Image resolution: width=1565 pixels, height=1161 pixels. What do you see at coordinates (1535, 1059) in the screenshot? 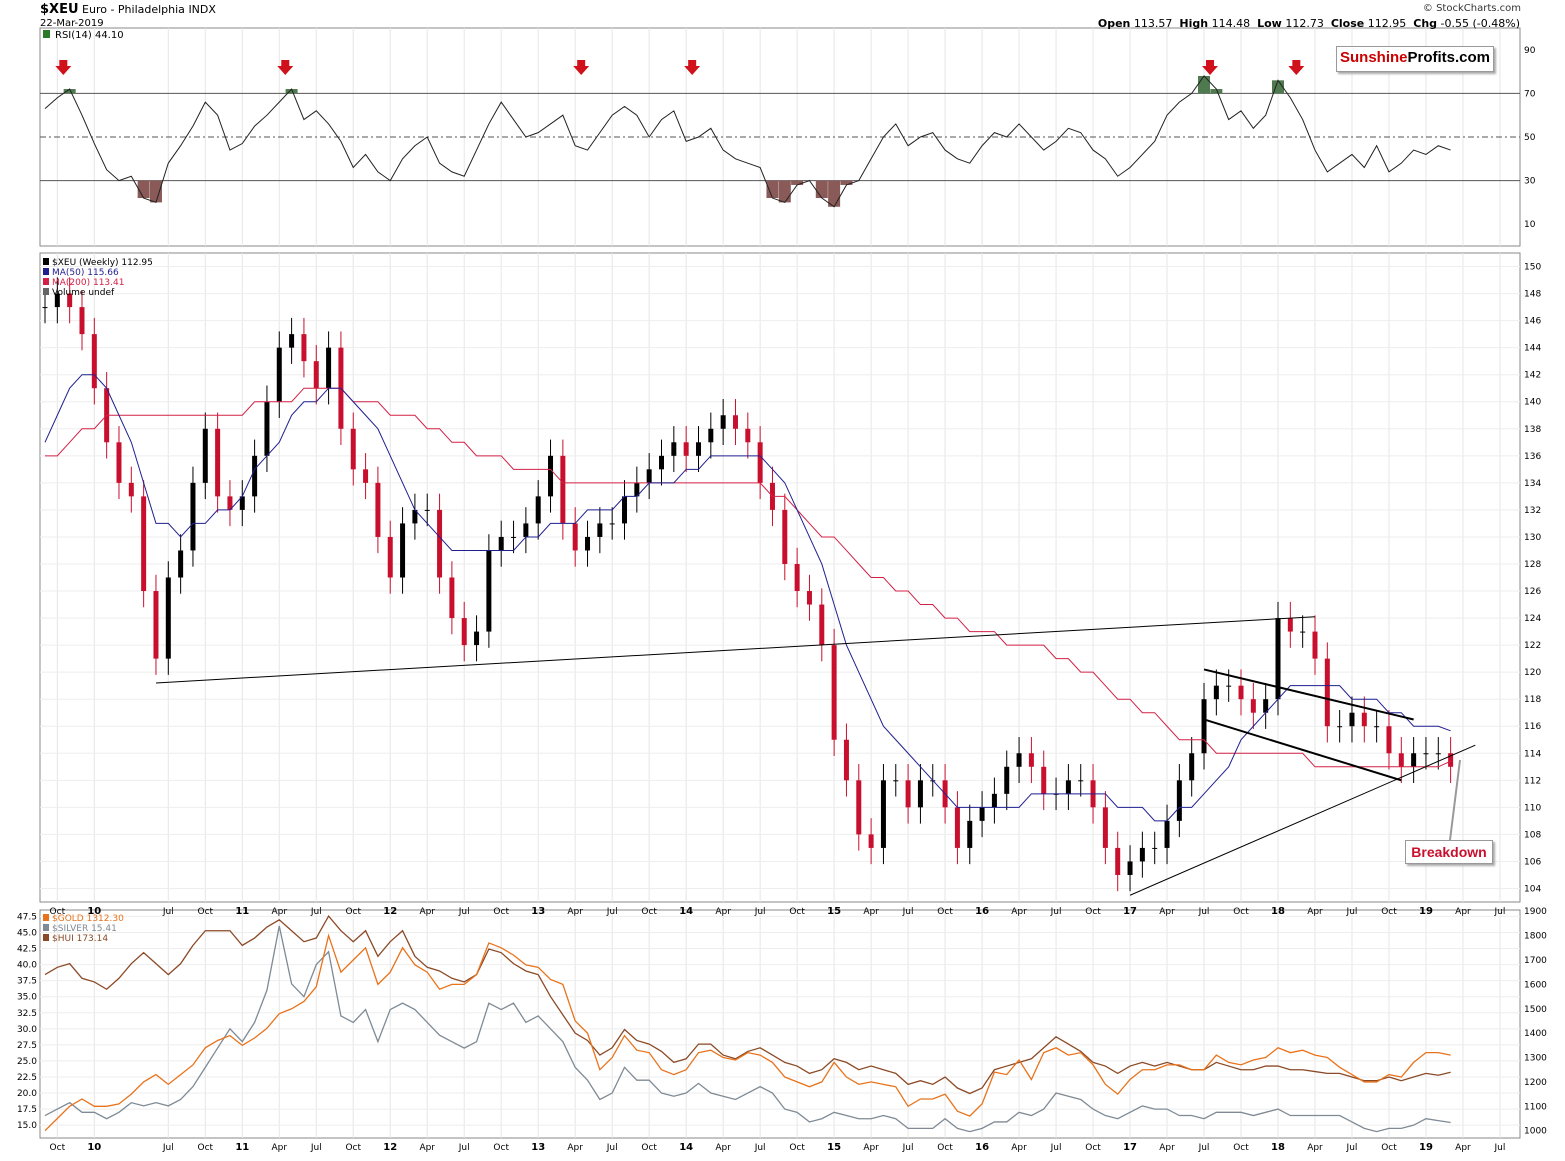
I see `metals-right-tick-label: 1300` at bounding box center [1535, 1059].